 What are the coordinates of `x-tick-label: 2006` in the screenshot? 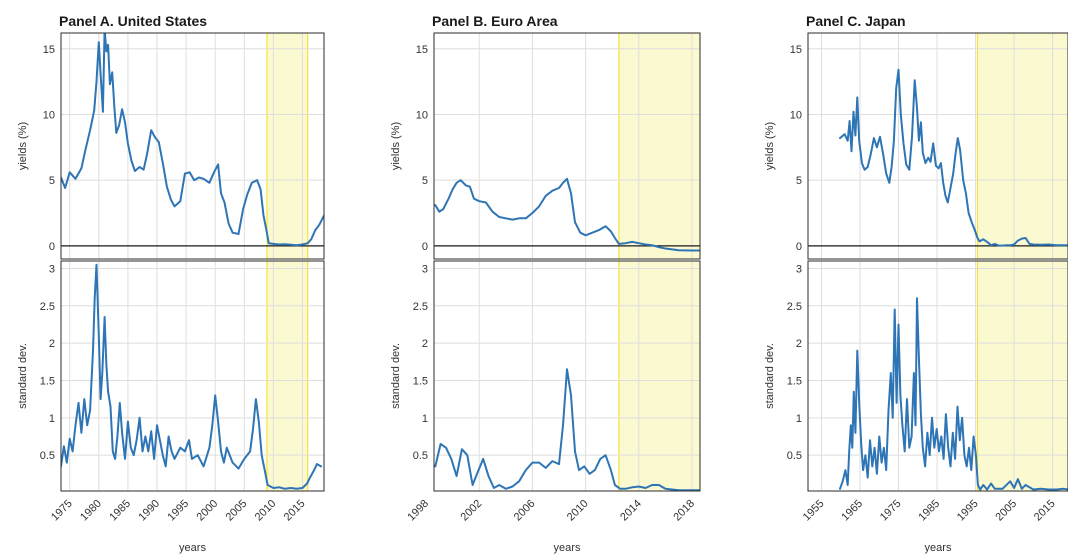 It's located at (525, 511).